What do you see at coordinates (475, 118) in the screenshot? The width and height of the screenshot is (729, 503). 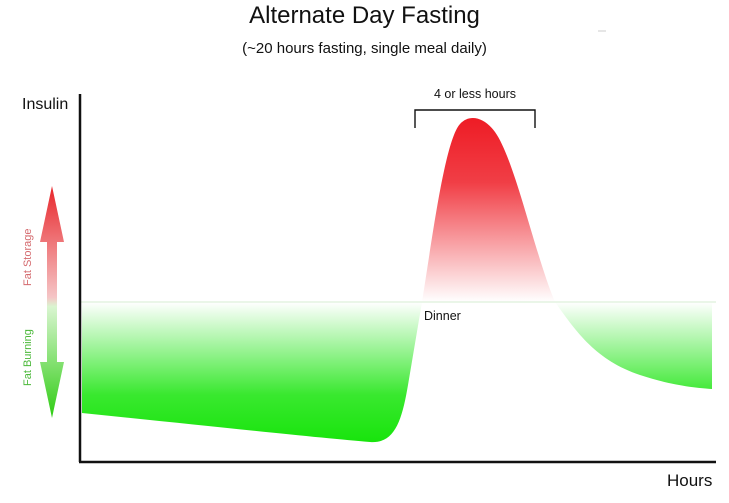 I see `duration-bracket` at bounding box center [475, 118].